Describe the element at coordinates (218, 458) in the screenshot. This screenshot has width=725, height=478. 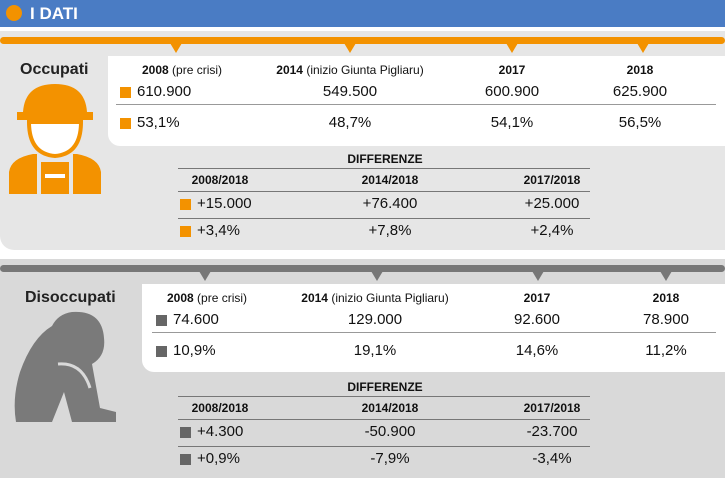
I see `diff-value: +0,9%` at that location.